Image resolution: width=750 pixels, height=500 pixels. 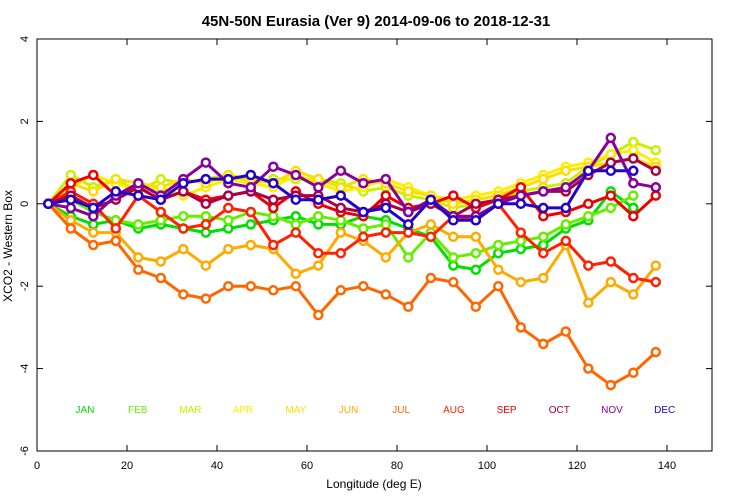 What do you see at coordinates (352, 177) in the screenshot?
I see `series-line-nov` at bounding box center [352, 177].